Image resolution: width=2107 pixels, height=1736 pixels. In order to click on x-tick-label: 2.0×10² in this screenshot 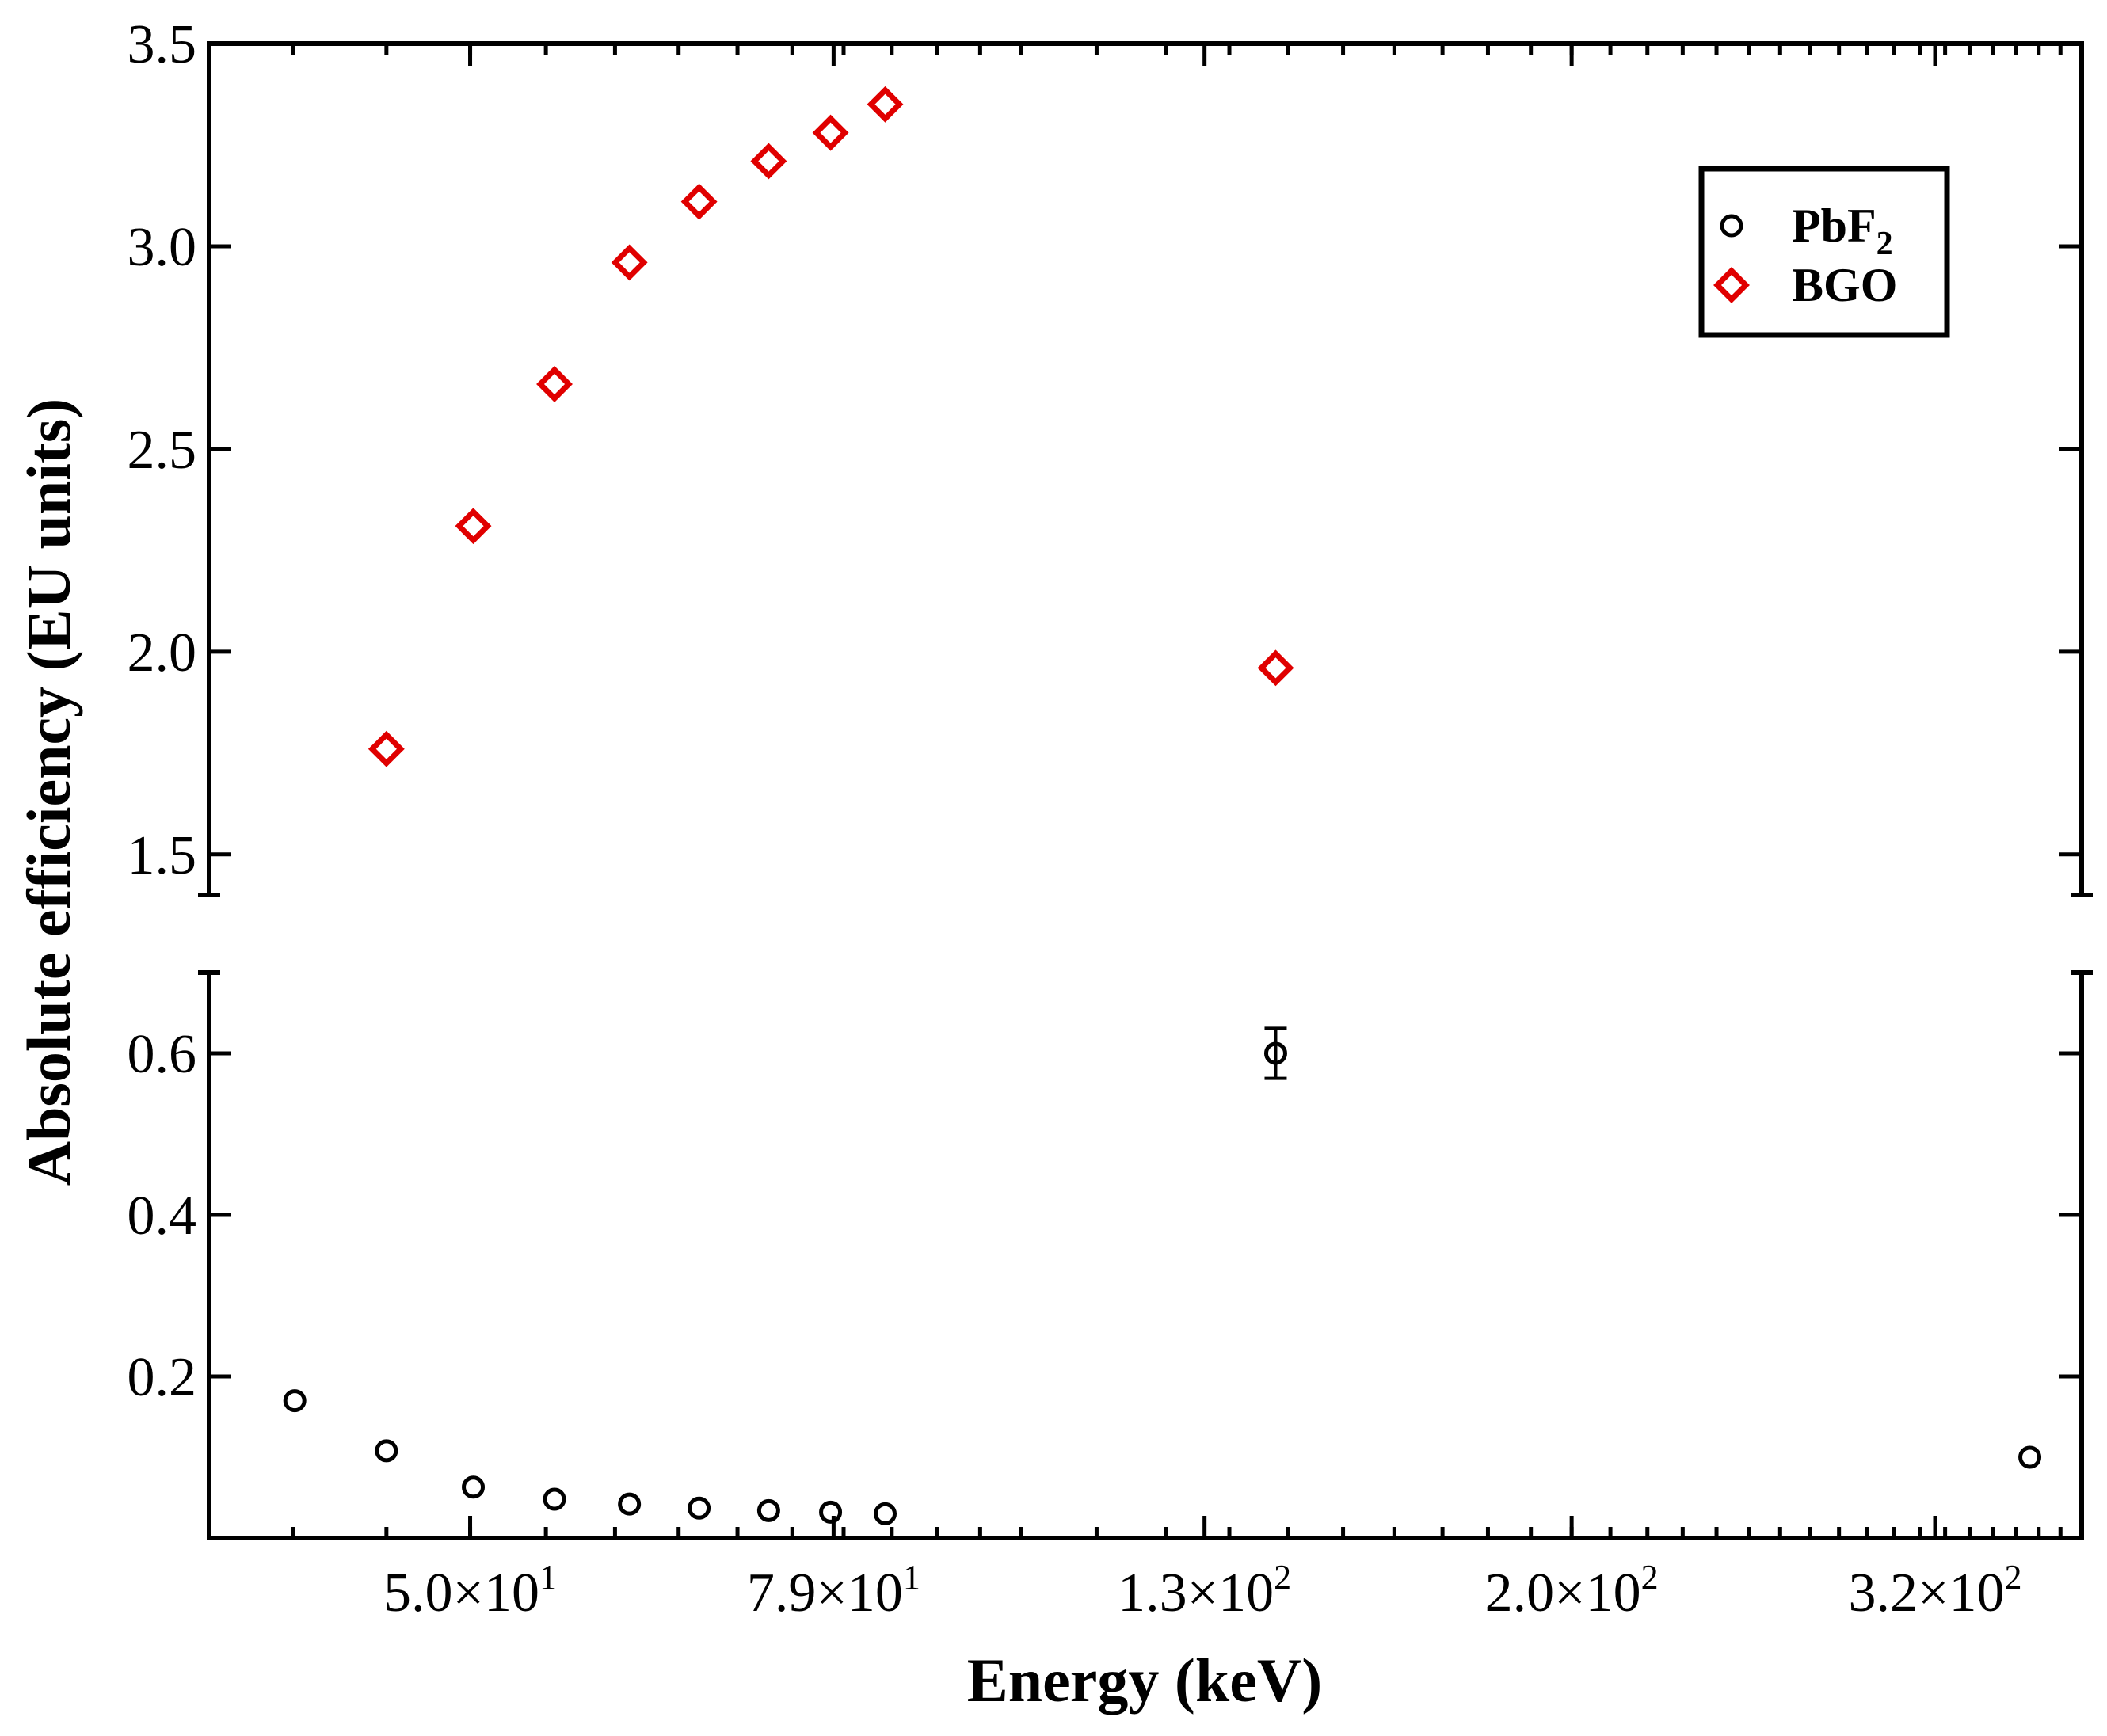, I will do `click(1572, 1591)`.